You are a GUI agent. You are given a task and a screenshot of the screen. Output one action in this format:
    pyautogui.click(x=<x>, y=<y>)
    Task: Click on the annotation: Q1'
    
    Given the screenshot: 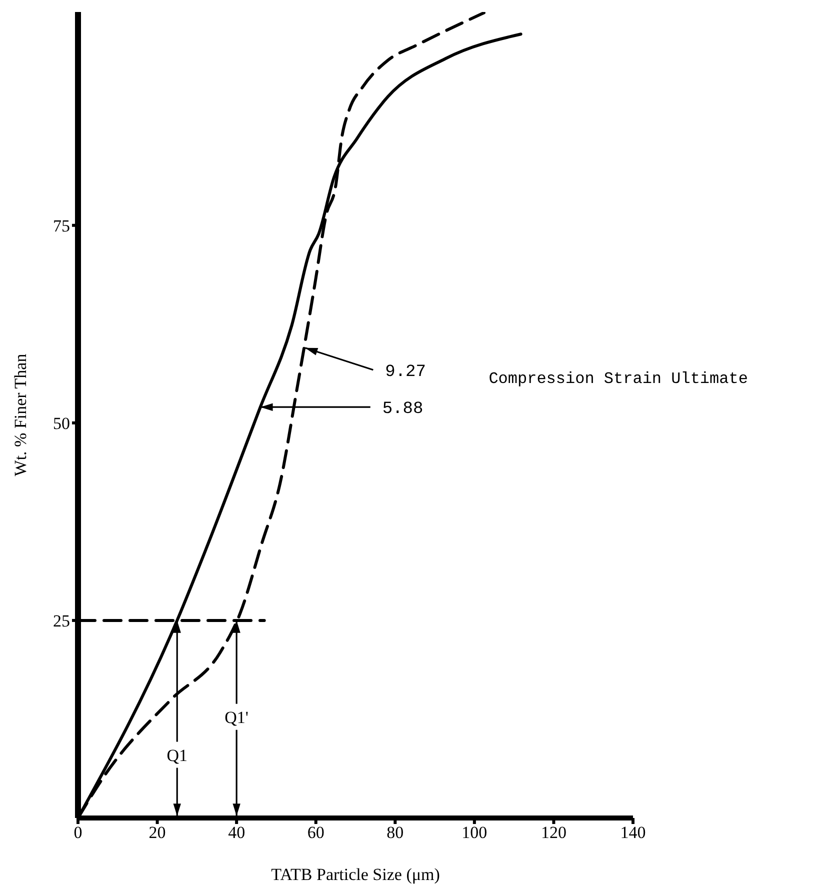 What is the action you would take?
    pyautogui.click(x=236, y=717)
    